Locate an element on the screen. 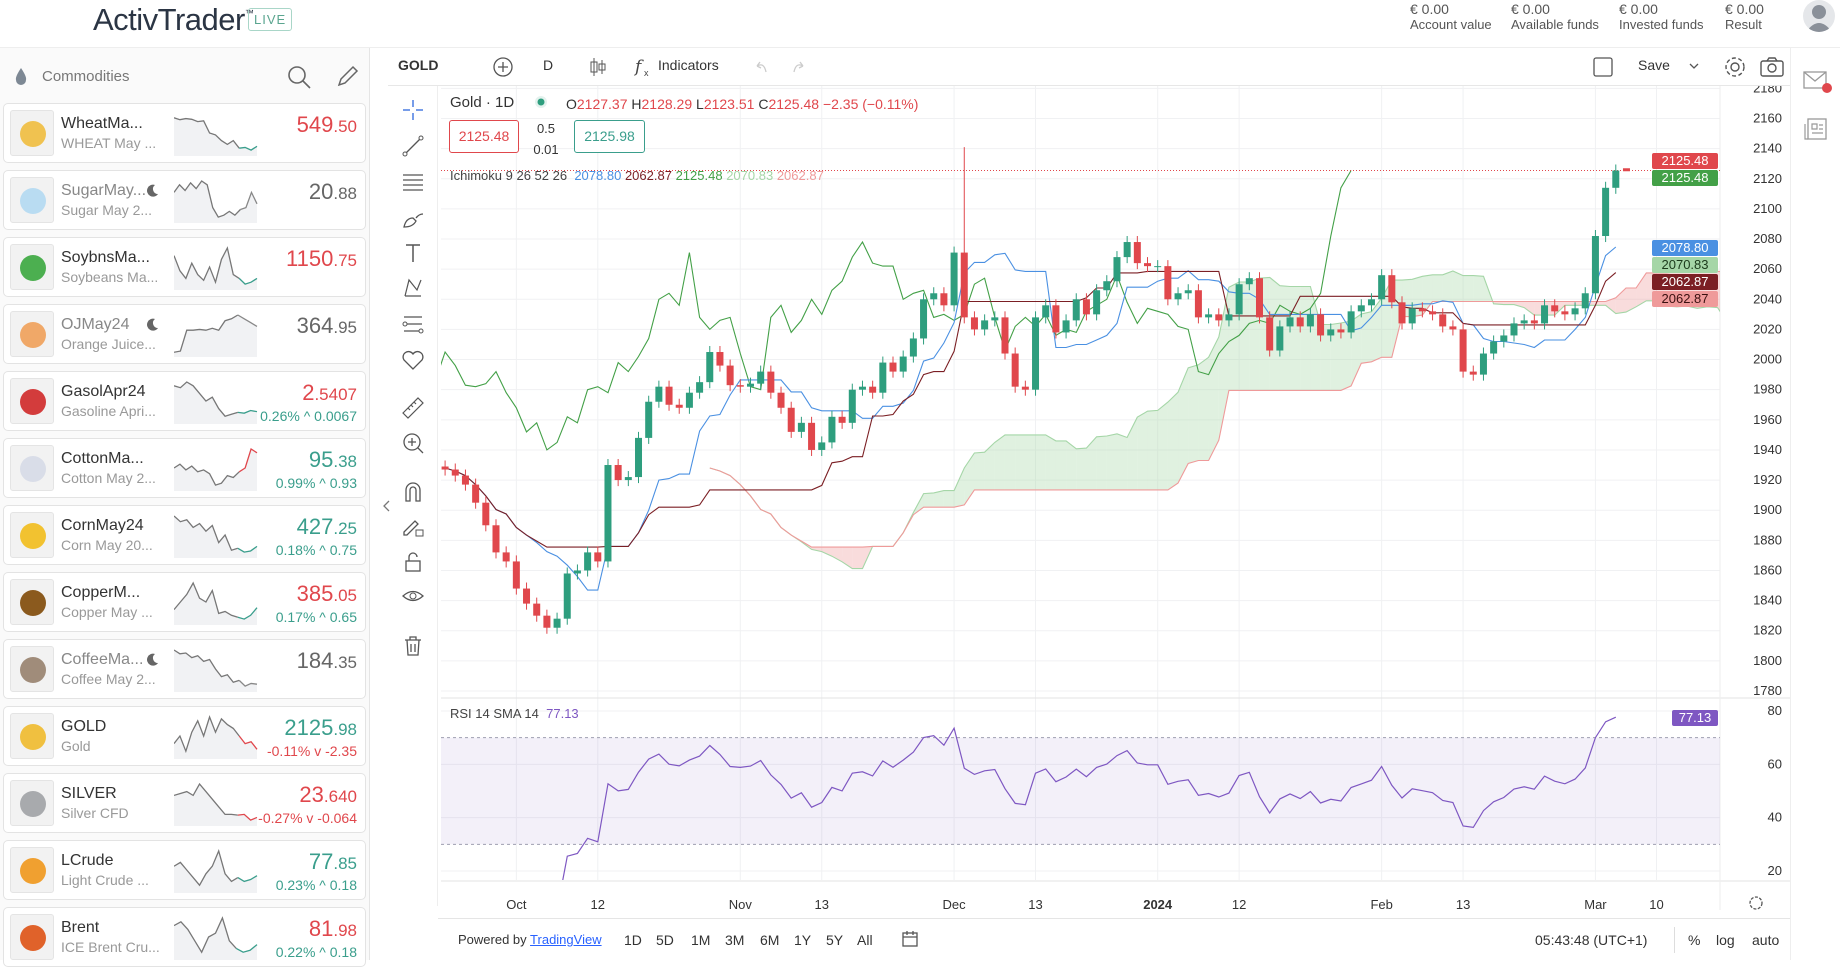  undo-icon is located at coordinates (761, 67).